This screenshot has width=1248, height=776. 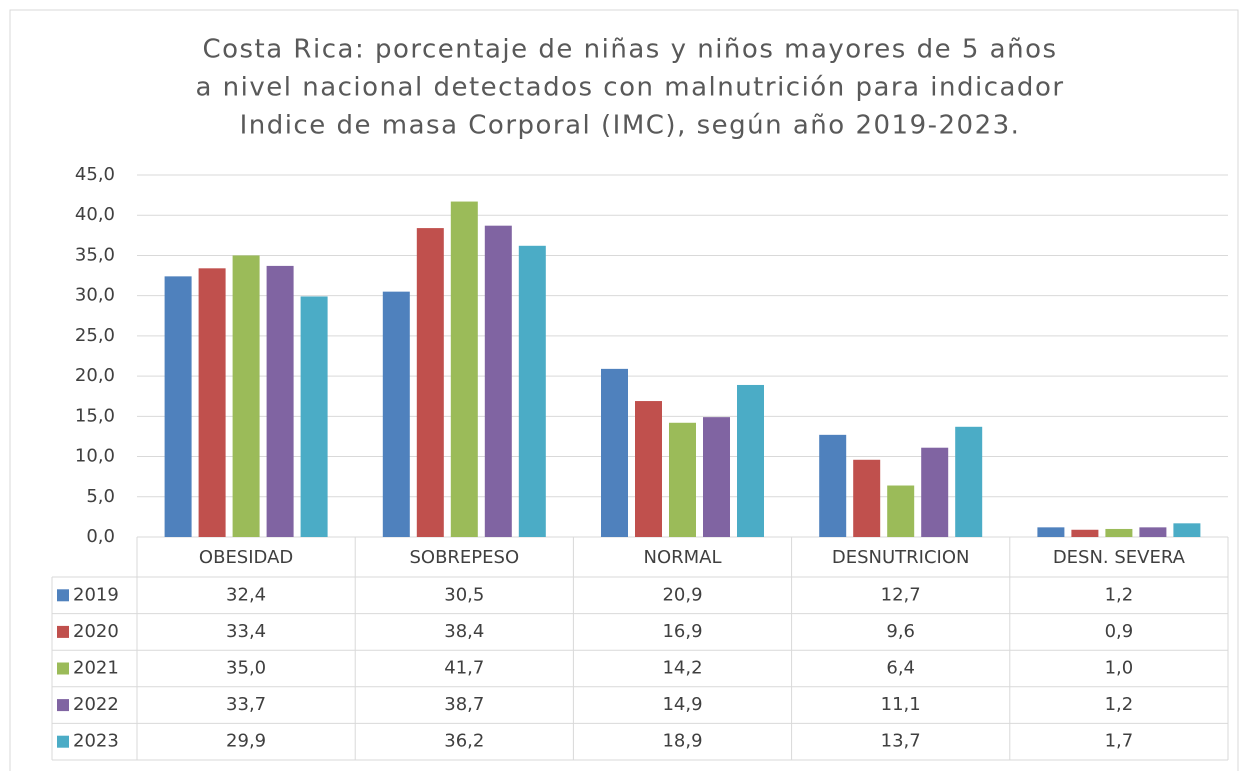 I want to click on legend-label: 2020, so click(x=96, y=631).